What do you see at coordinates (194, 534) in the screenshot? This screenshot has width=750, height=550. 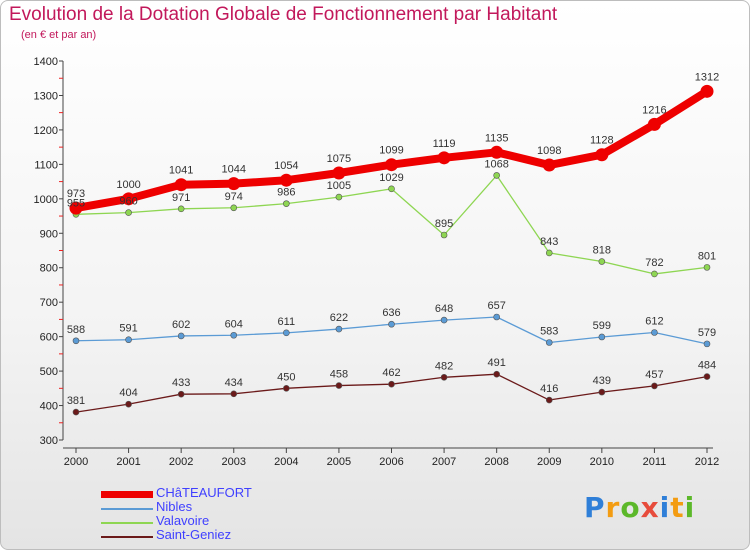 I see `legend-label-saint-geniez: Saint-Geniez` at bounding box center [194, 534].